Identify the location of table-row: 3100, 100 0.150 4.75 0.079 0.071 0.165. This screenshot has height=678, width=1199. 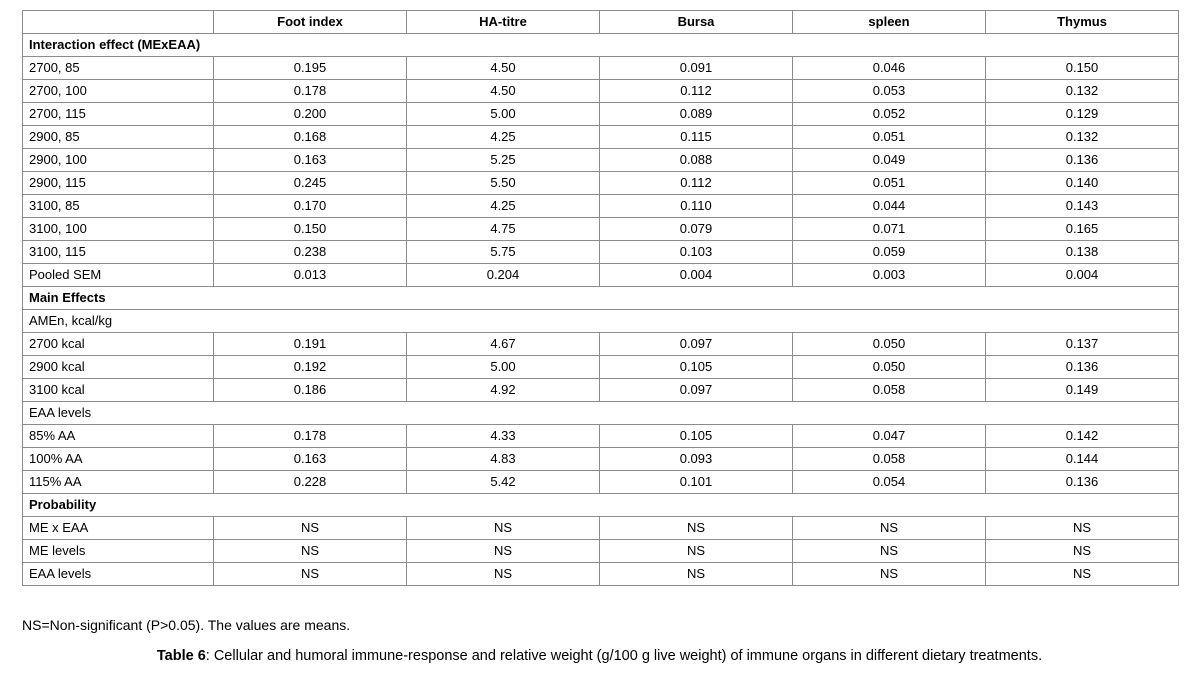
(600, 229).